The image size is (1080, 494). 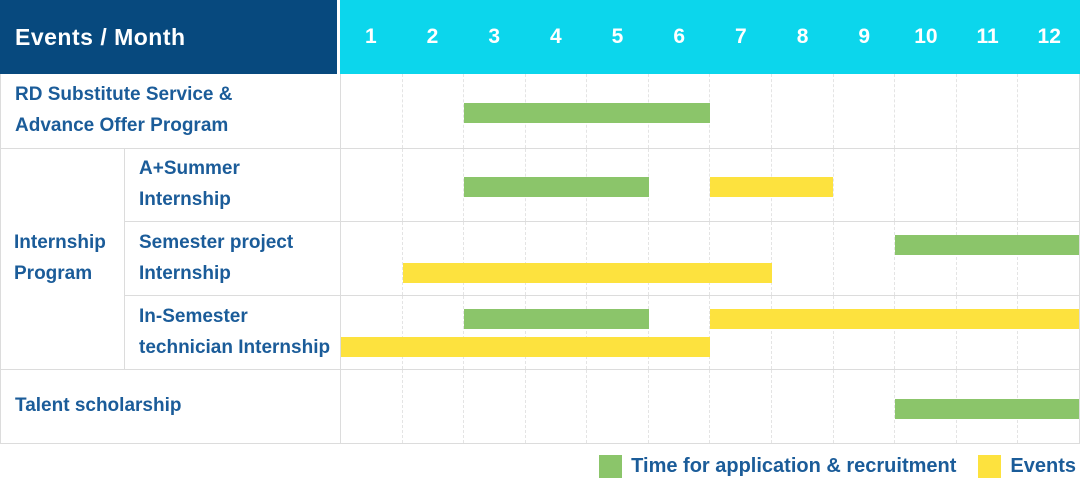 I want to click on timeline-in-semester, so click(x=710, y=332).